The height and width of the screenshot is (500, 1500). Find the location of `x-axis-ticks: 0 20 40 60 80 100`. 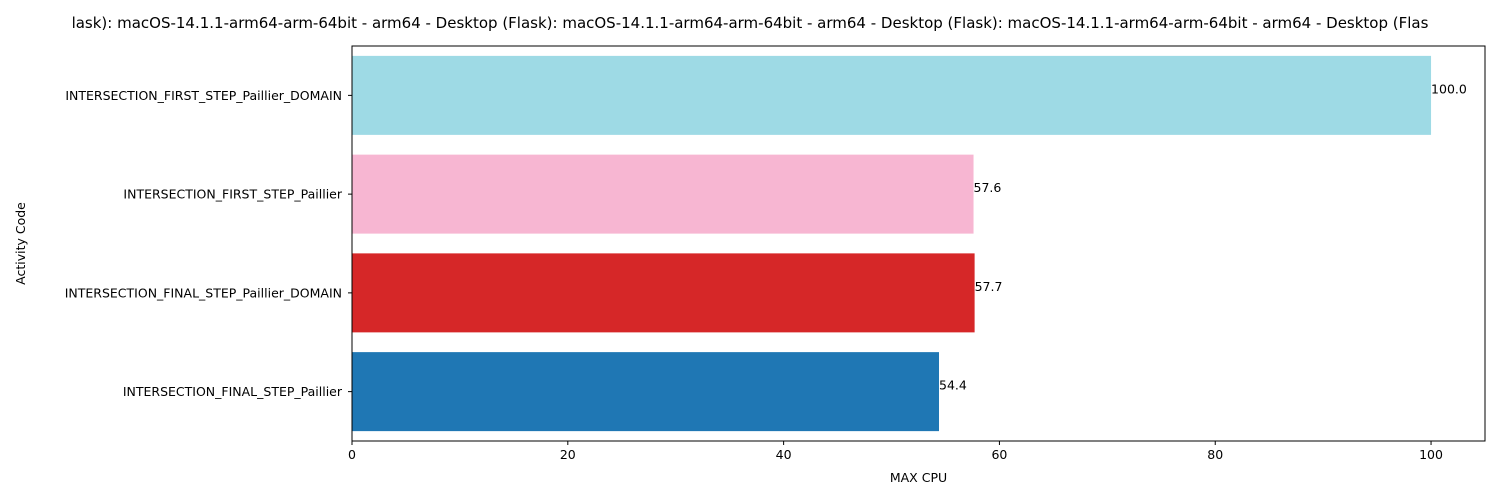

x-axis-ticks: 0 20 40 60 80 100 is located at coordinates (895, 451).